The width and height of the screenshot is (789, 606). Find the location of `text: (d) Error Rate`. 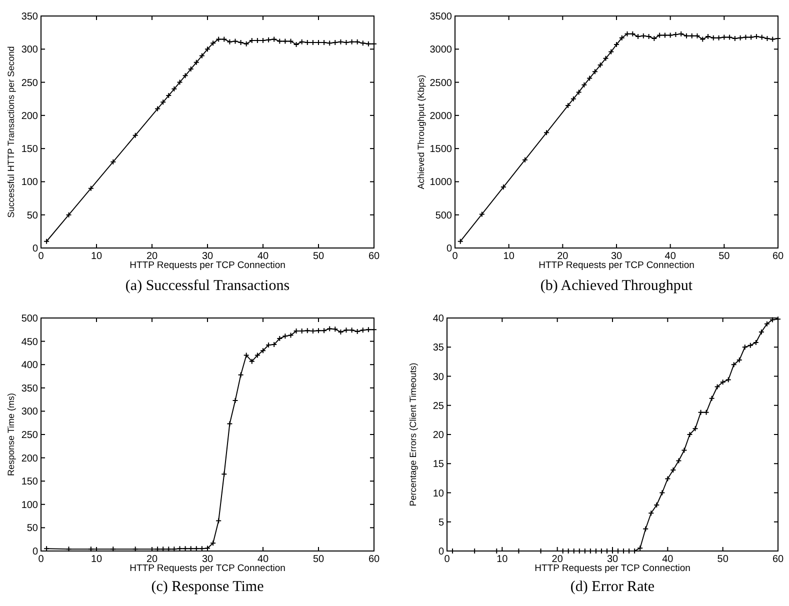

text: (d) Error Rate is located at coordinates (612, 587).